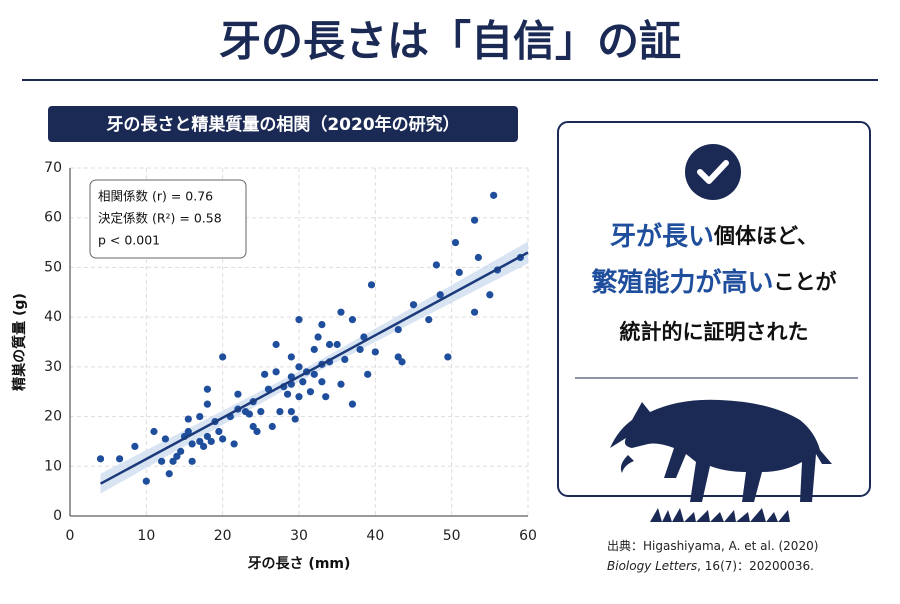 This screenshot has width=900, height=604. I want to click on x-tick-label: 40, so click(375, 536).